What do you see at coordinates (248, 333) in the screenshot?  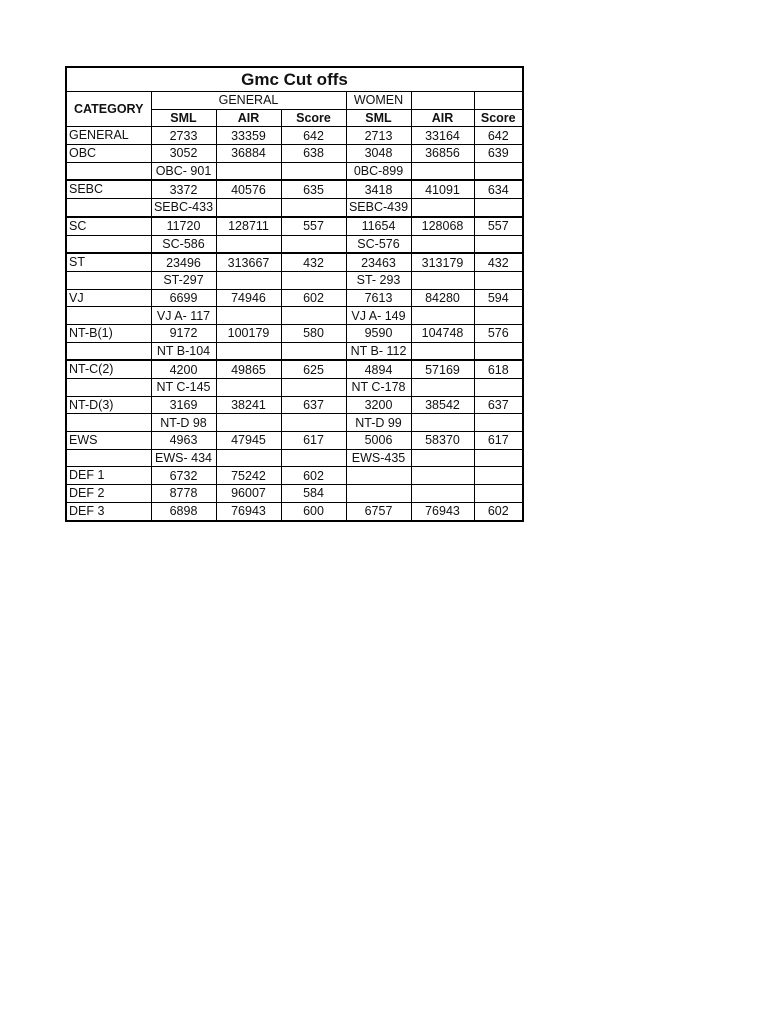 I see `value-cell: 100179` at bounding box center [248, 333].